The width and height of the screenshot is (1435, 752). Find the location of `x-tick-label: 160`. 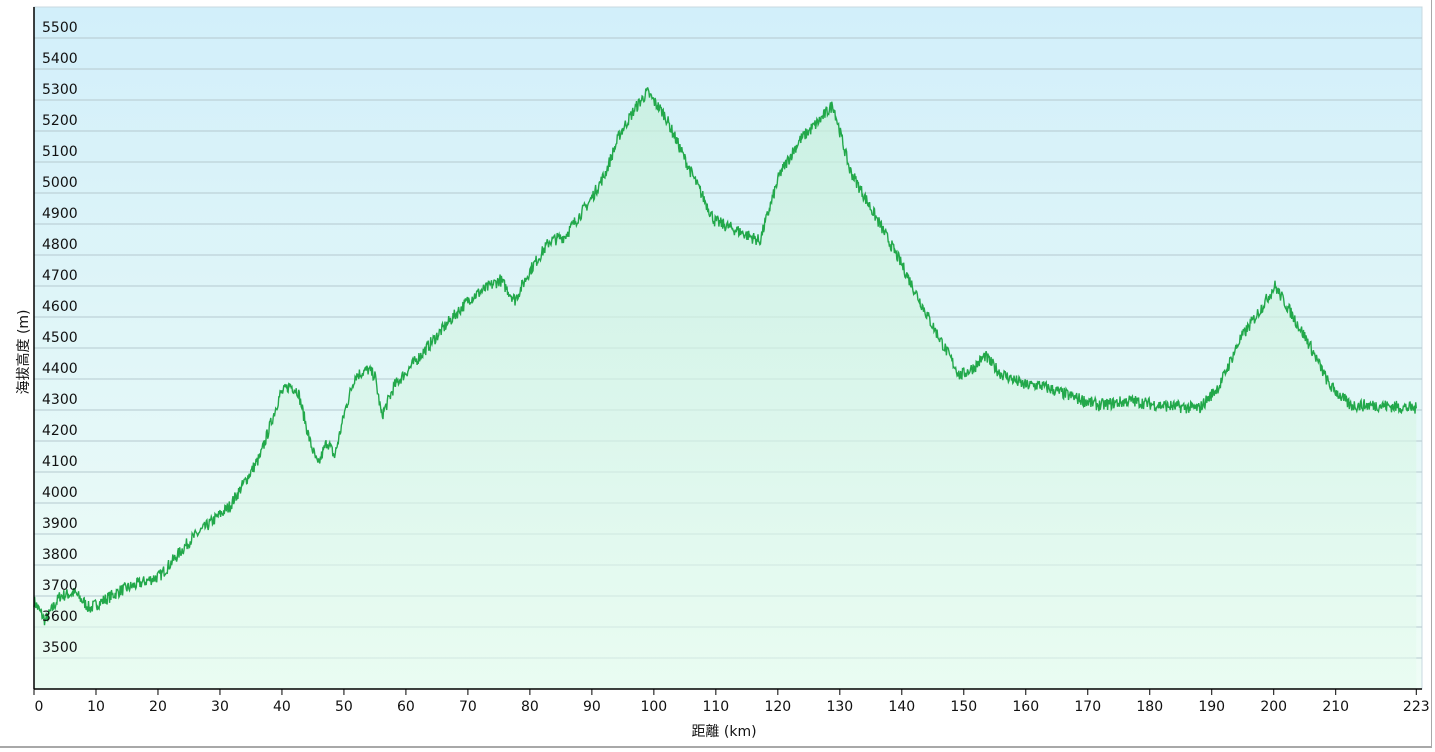

x-tick-label: 160 is located at coordinates (1025, 707).